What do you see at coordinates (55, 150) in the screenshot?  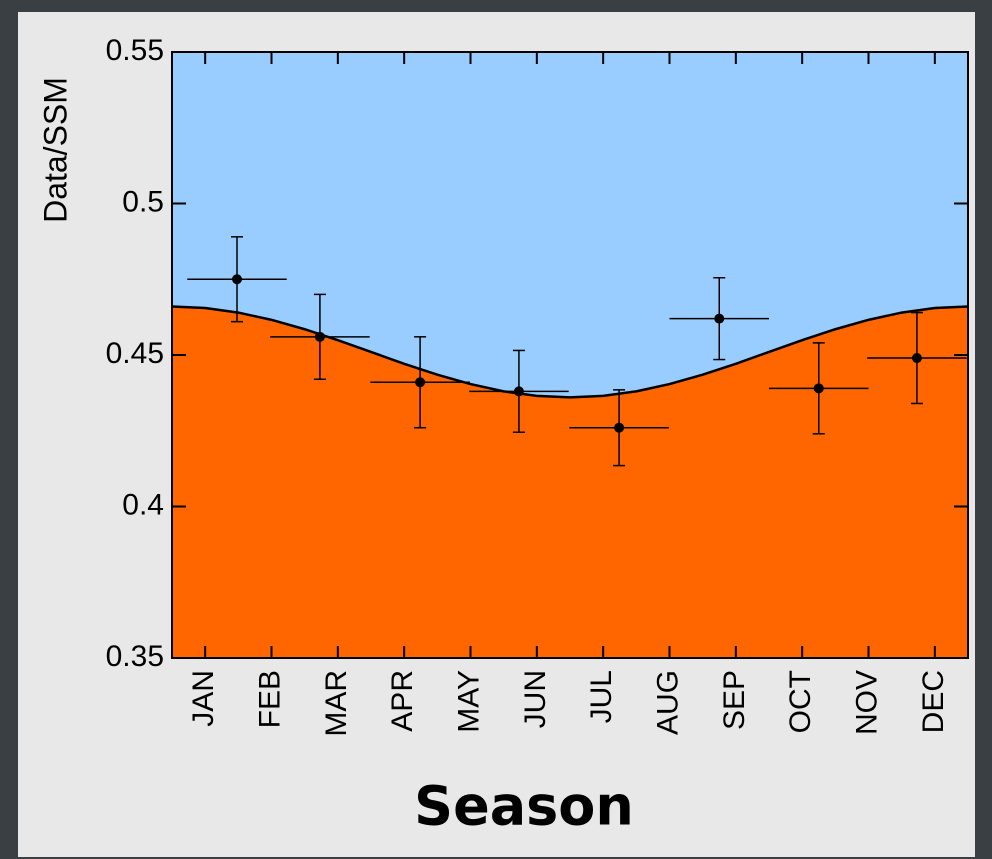 I see `y-axis-label: Data/SSM` at bounding box center [55, 150].